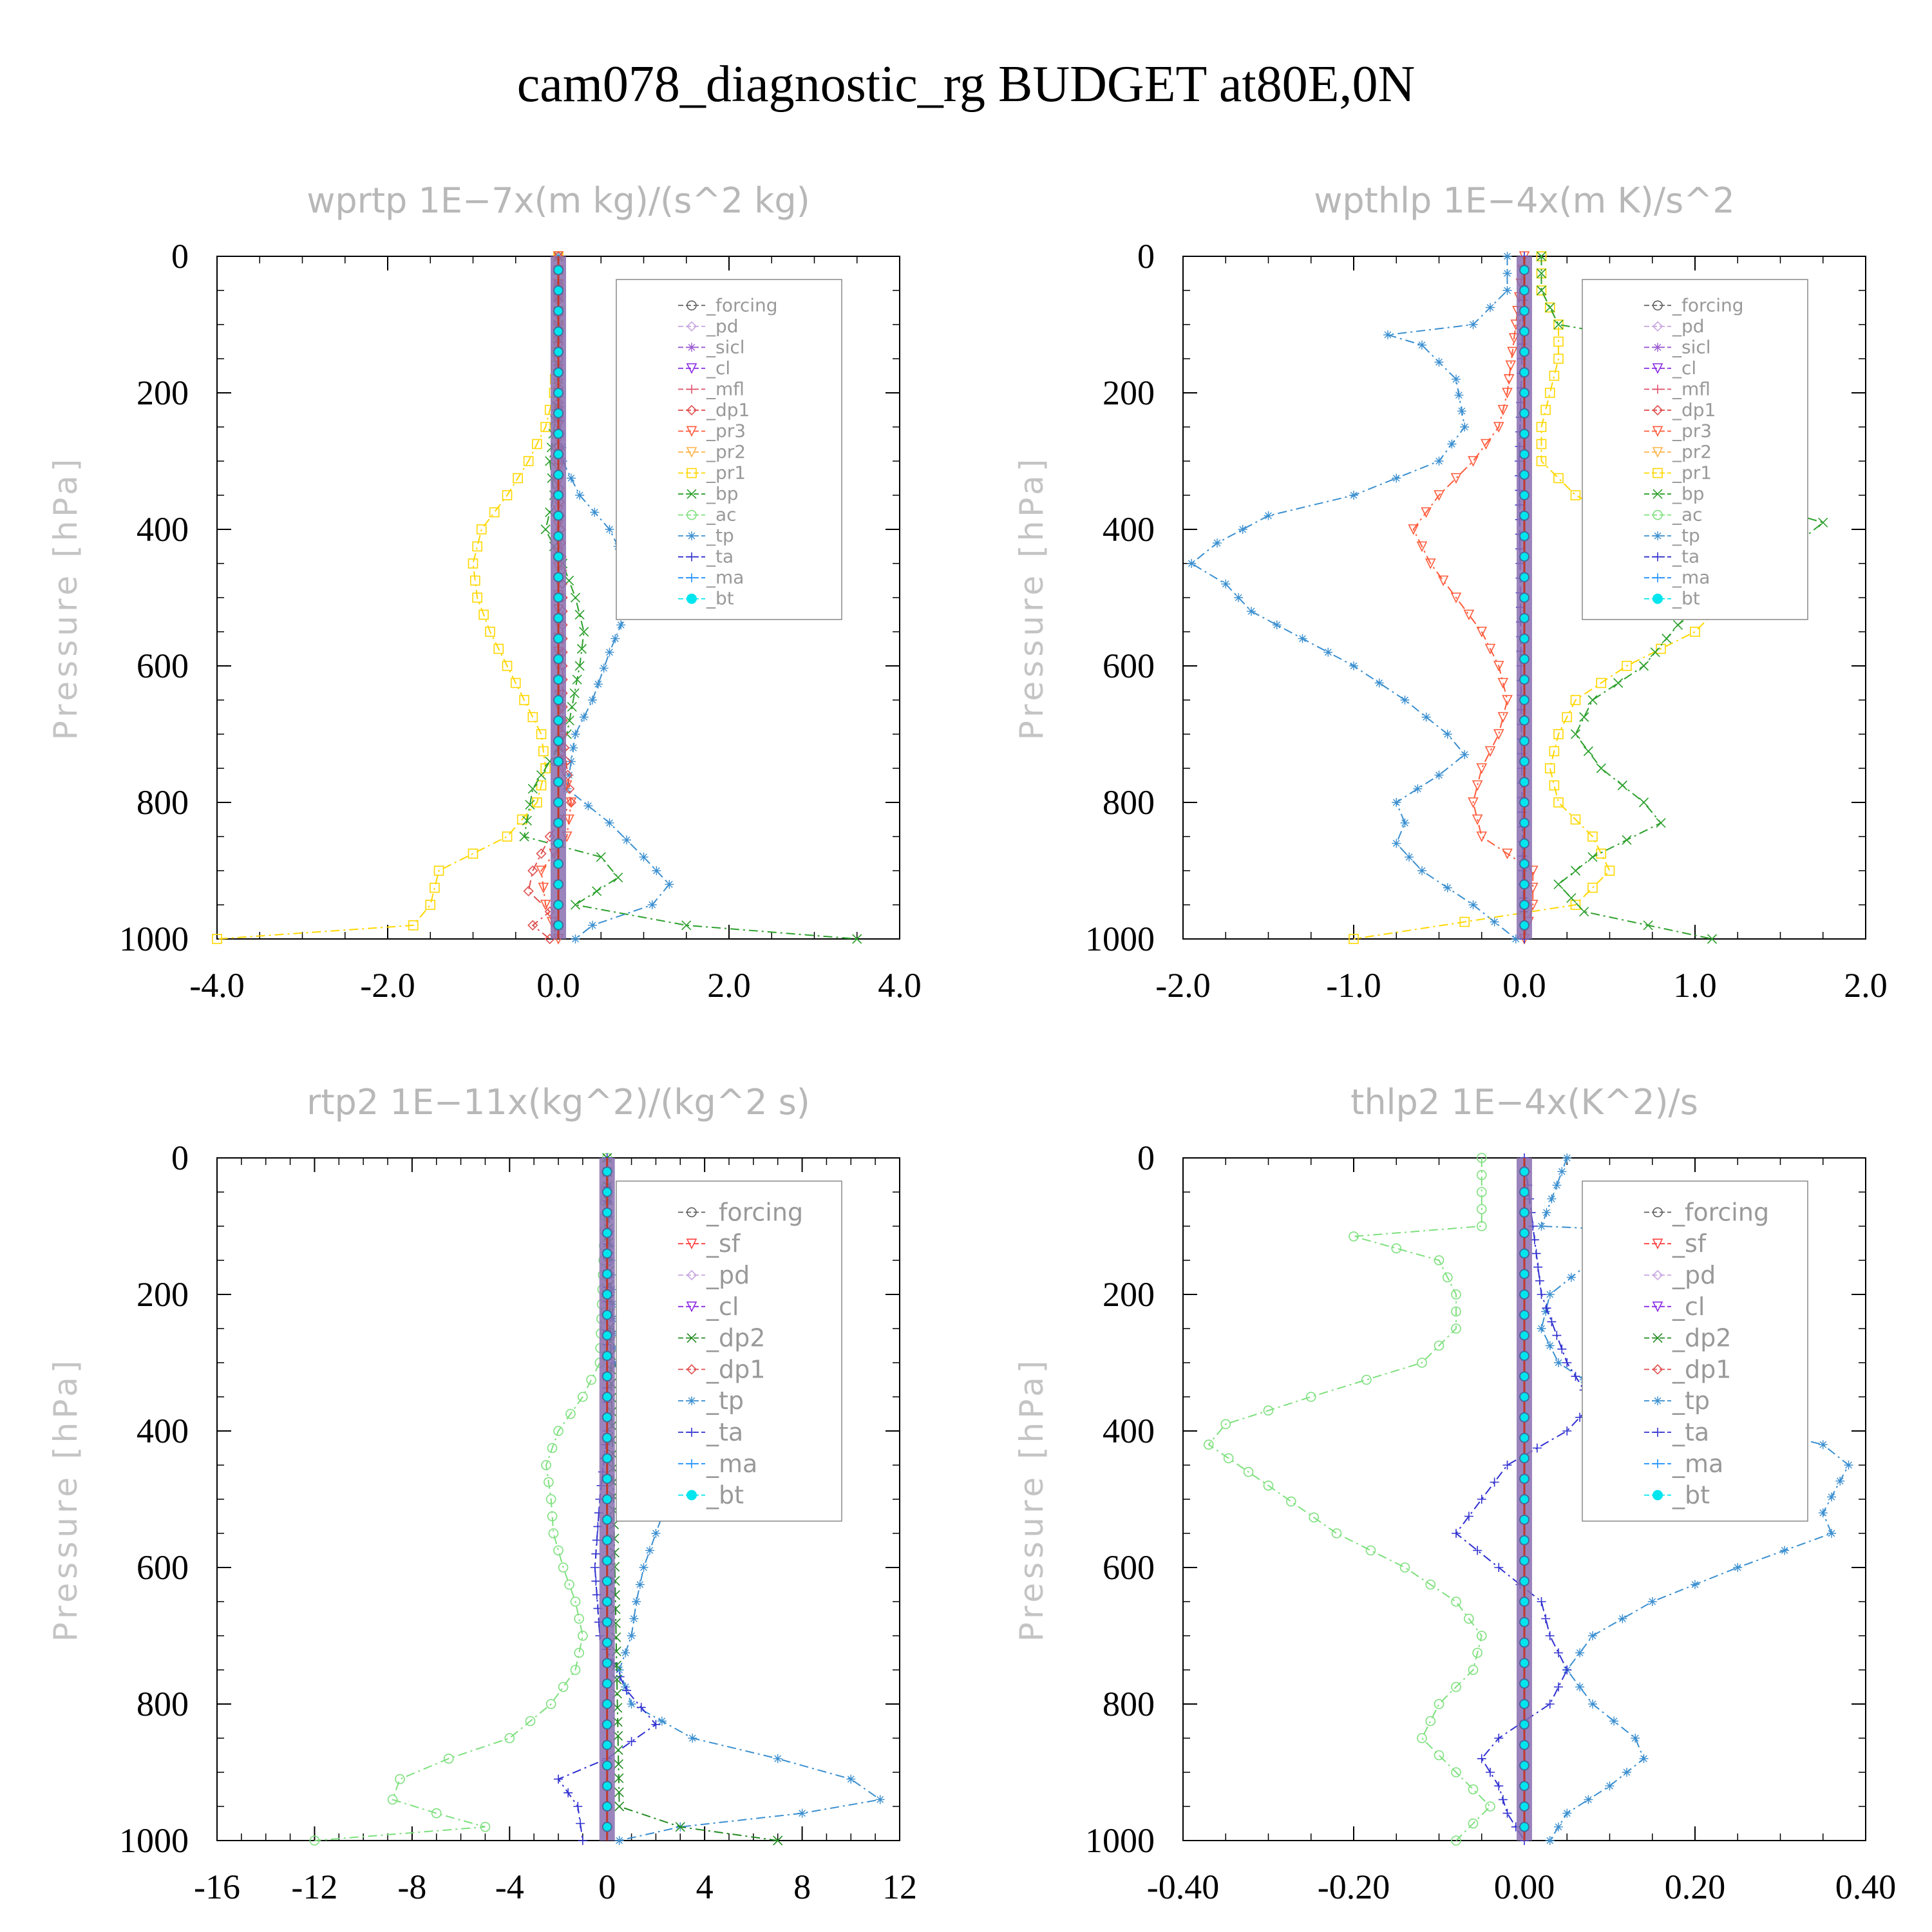  Describe the element at coordinates (558, 1102) in the screenshot. I see `panel-title: rtp2 1E−11x(kg^2)/(kg^2 s)` at that location.